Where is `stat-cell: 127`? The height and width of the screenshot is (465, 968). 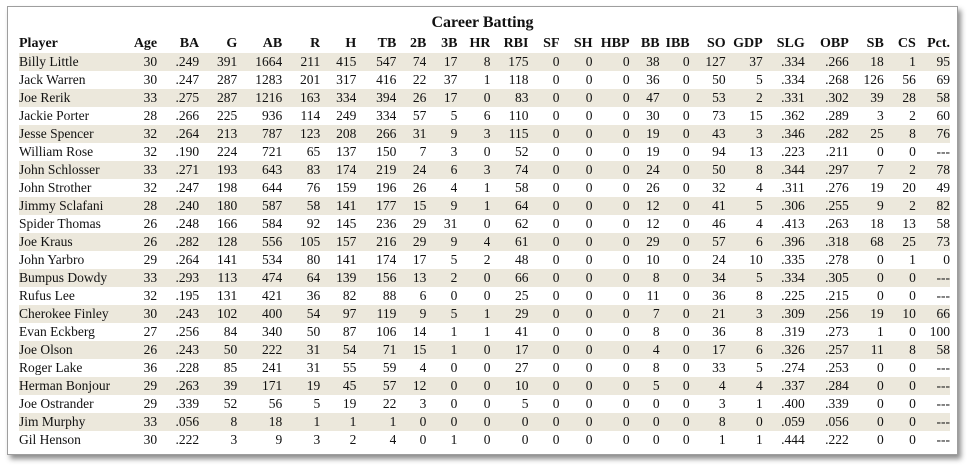
stat-cell: 127 is located at coordinates (715, 61).